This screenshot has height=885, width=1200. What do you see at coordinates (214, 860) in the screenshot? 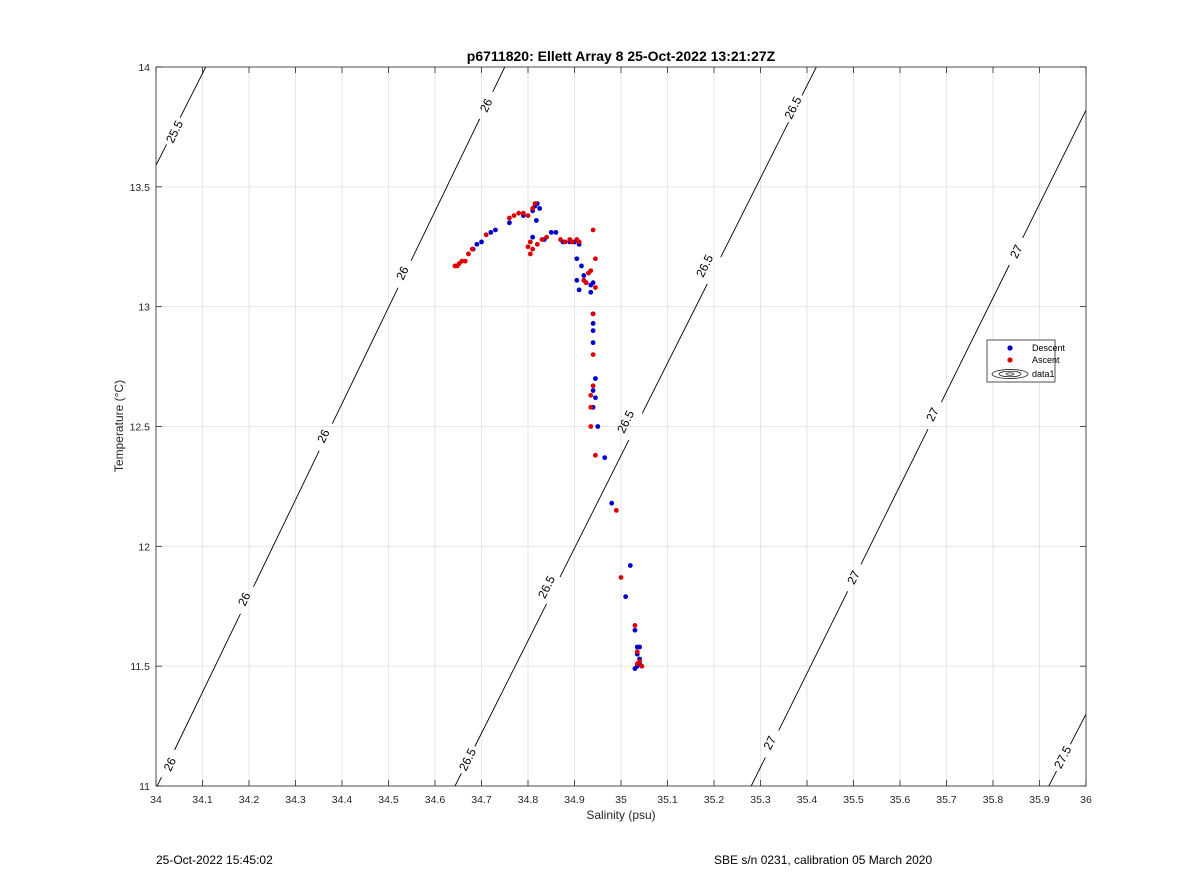
I see `footer-timestamp: 25-Oct-2022 15:45:02` at bounding box center [214, 860].